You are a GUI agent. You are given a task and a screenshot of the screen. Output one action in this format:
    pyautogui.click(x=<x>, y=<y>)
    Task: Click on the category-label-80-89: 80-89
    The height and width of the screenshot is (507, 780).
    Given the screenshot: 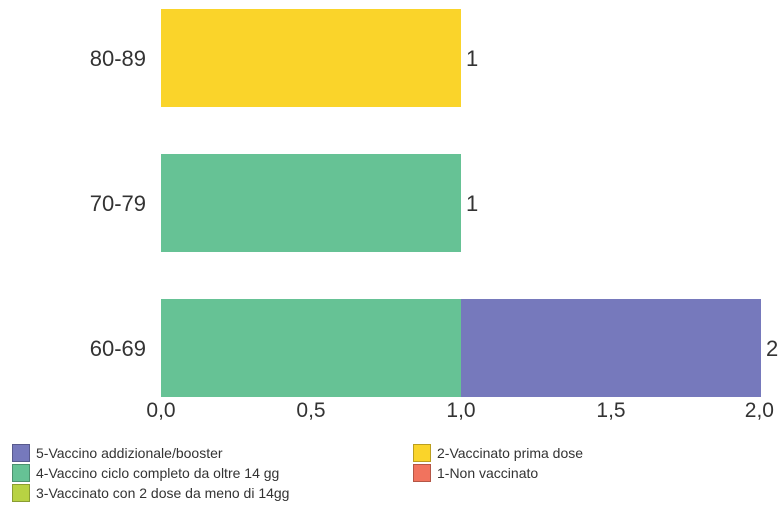 What is the action you would take?
    pyautogui.click(x=118, y=58)
    